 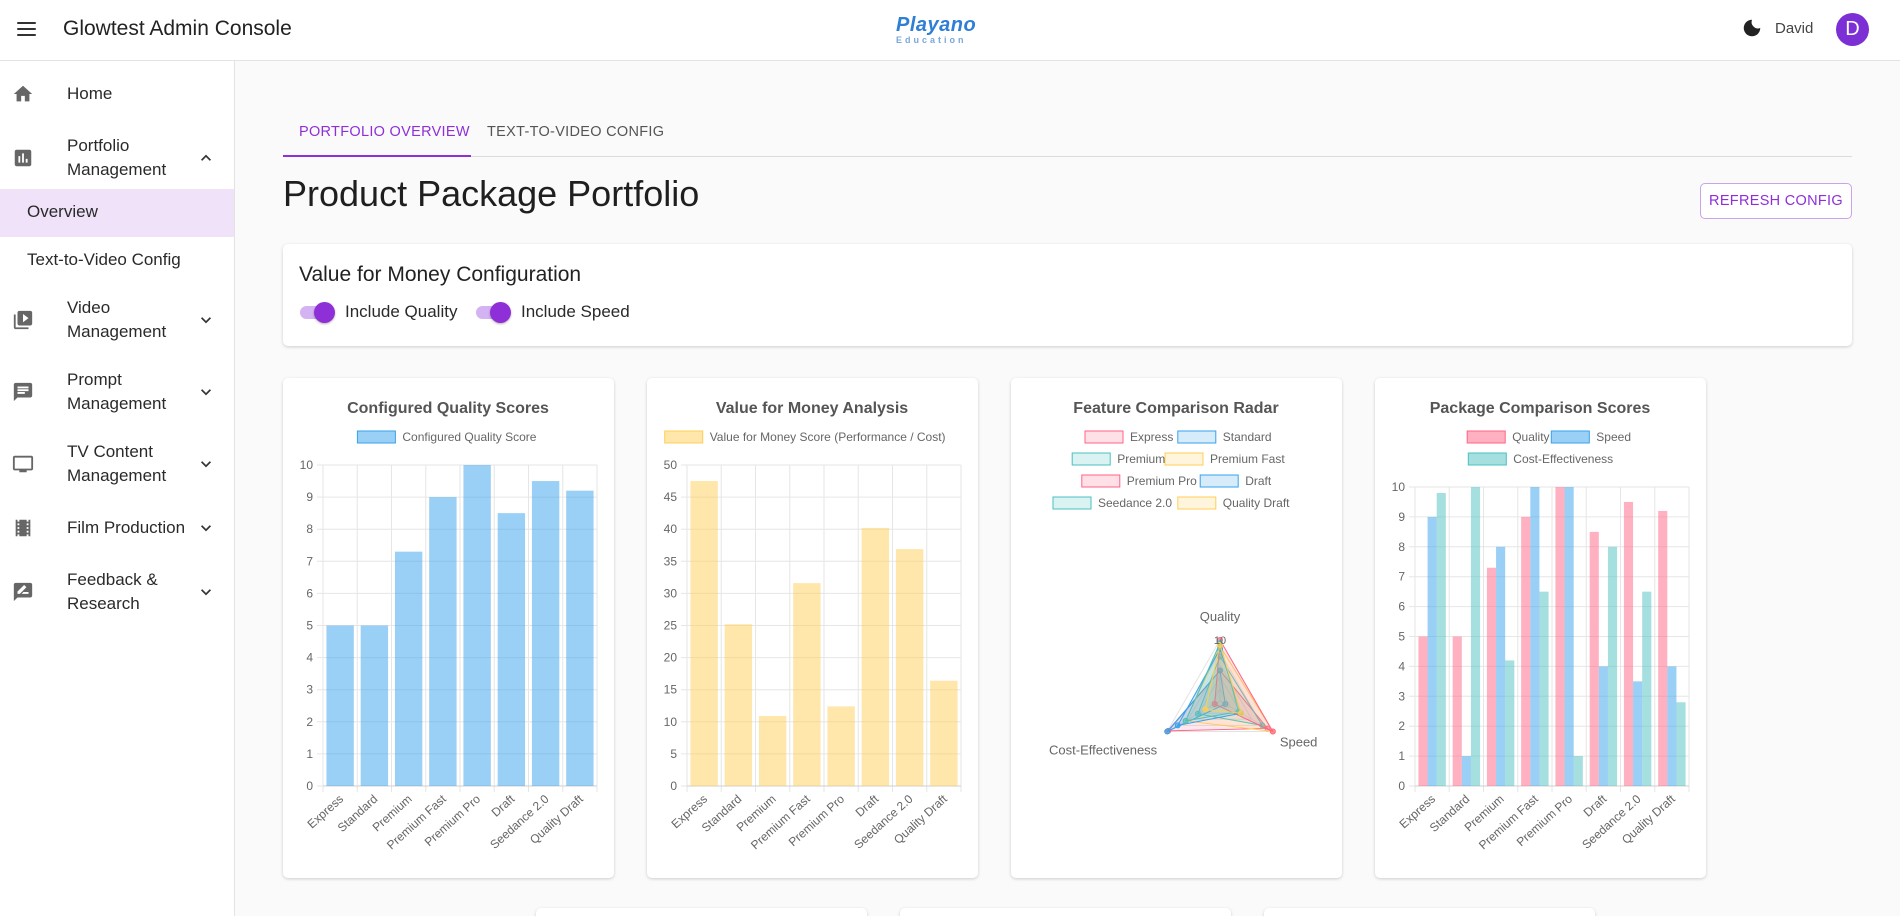 I want to click on legend-label: Cost-Effectiveness, so click(x=1563, y=459).